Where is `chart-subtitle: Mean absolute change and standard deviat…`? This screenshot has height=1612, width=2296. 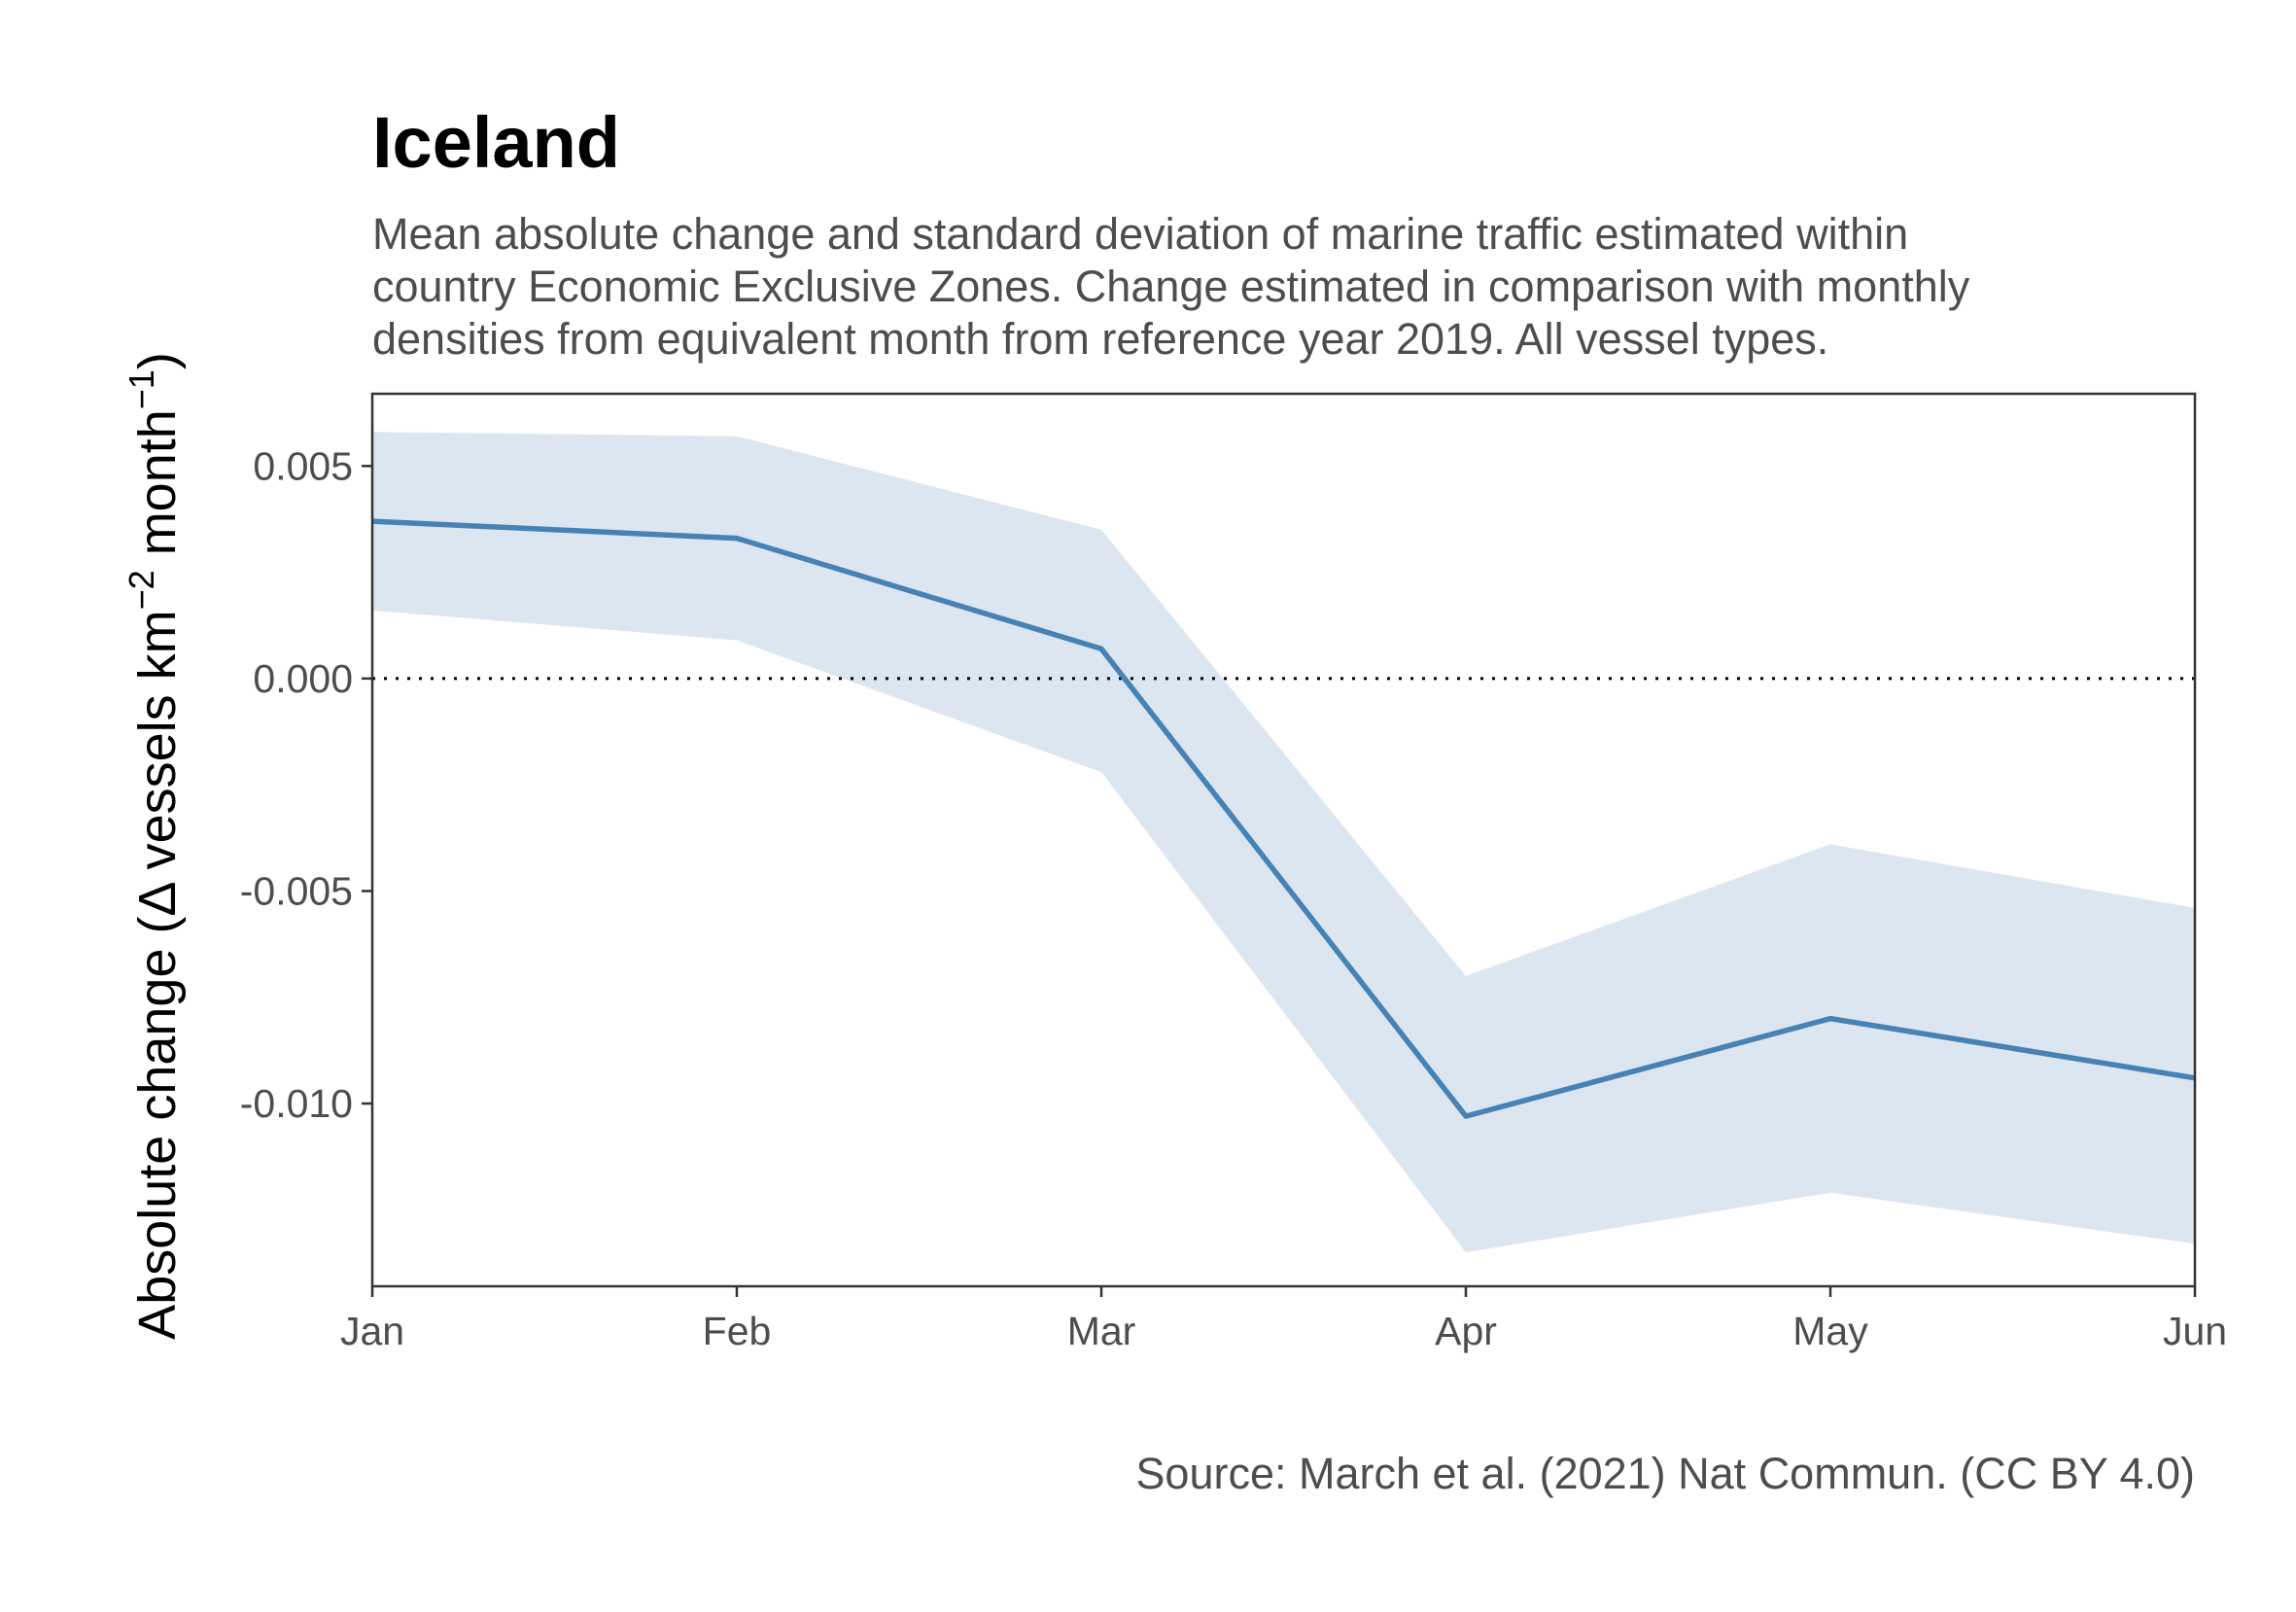 chart-subtitle: Mean absolute change and standard deviat… is located at coordinates (1171, 286).